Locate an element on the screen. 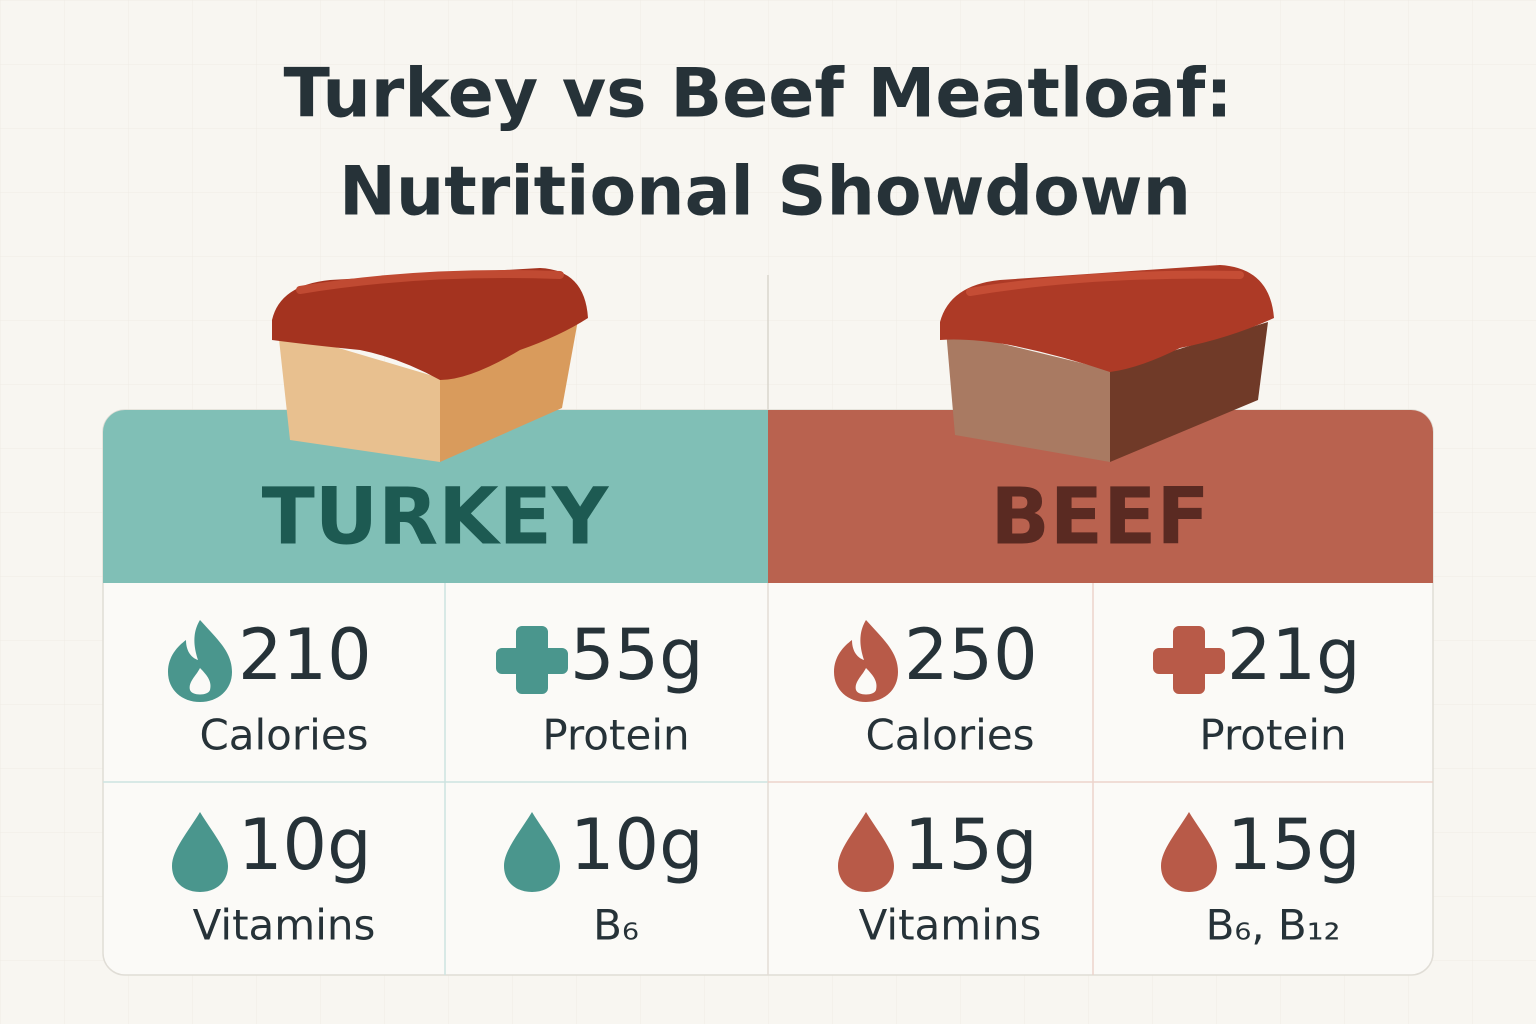 This screenshot has height=1024, width=1536. panel-name: TURKEY is located at coordinates (436, 517).